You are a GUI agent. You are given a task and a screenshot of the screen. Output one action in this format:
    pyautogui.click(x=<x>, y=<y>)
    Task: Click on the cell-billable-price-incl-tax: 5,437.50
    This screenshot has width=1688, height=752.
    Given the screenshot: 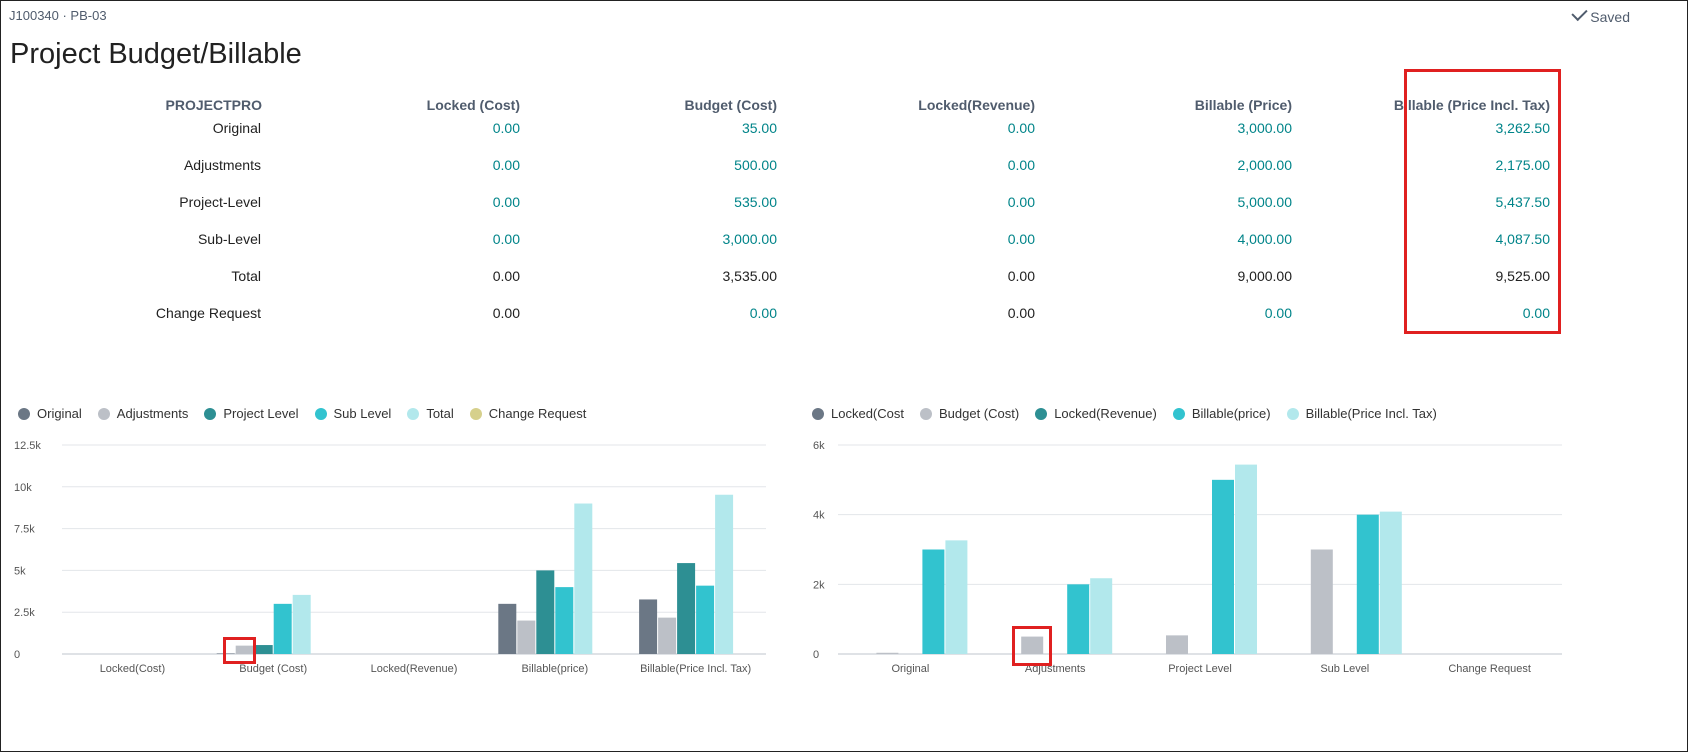 What is the action you would take?
    pyautogui.click(x=1523, y=202)
    